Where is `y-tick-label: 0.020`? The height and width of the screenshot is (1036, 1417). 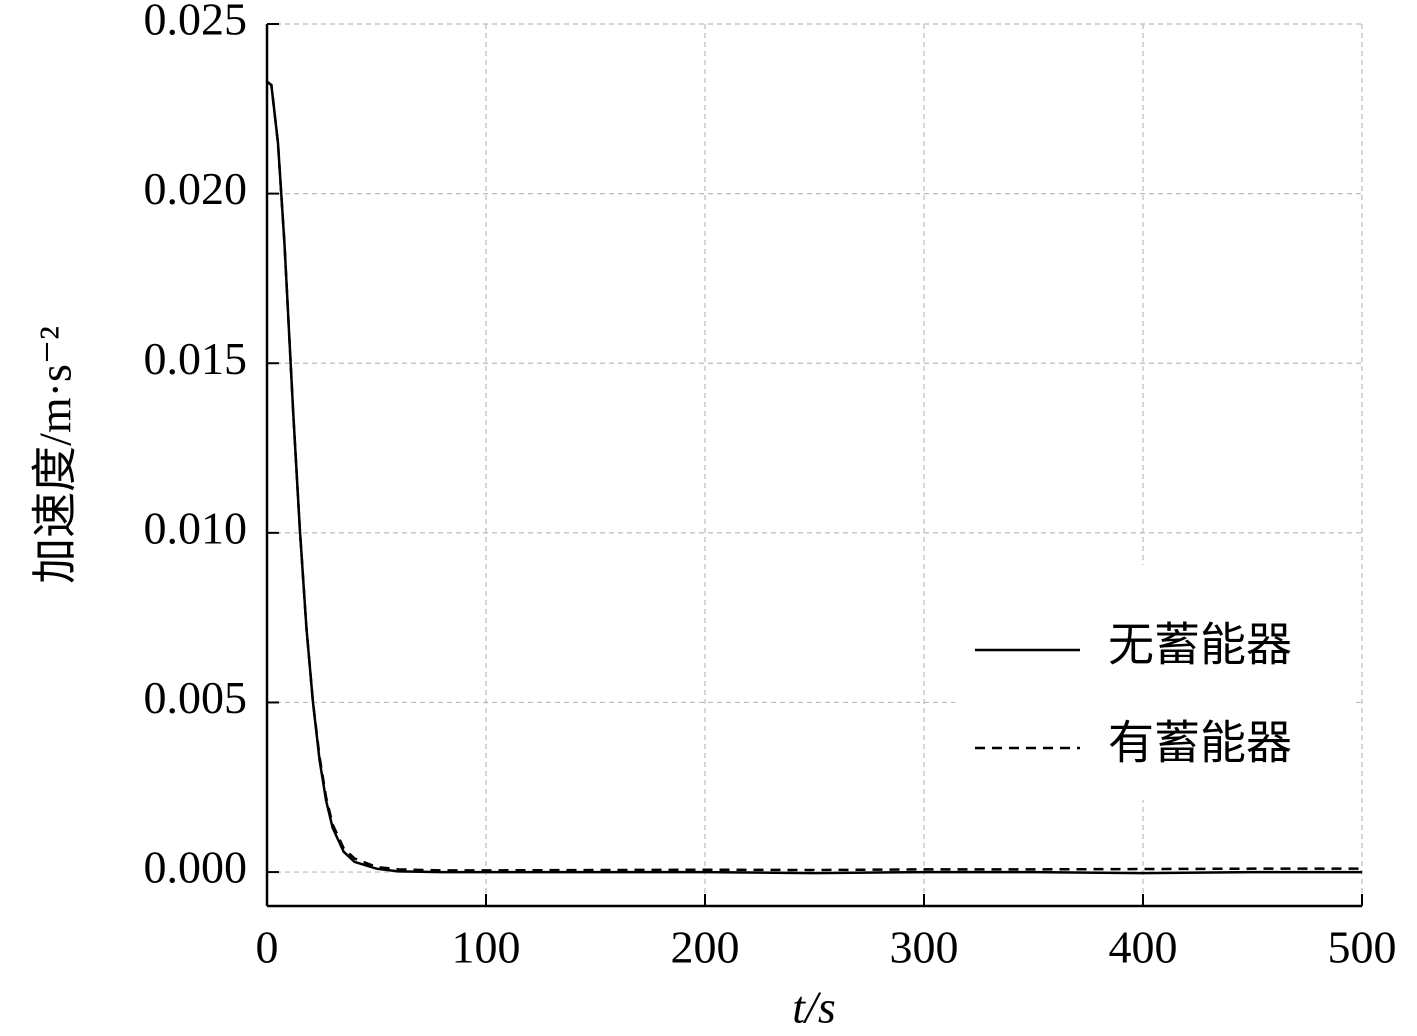
y-tick-label: 0.020 is located at coordinates (196, 188).